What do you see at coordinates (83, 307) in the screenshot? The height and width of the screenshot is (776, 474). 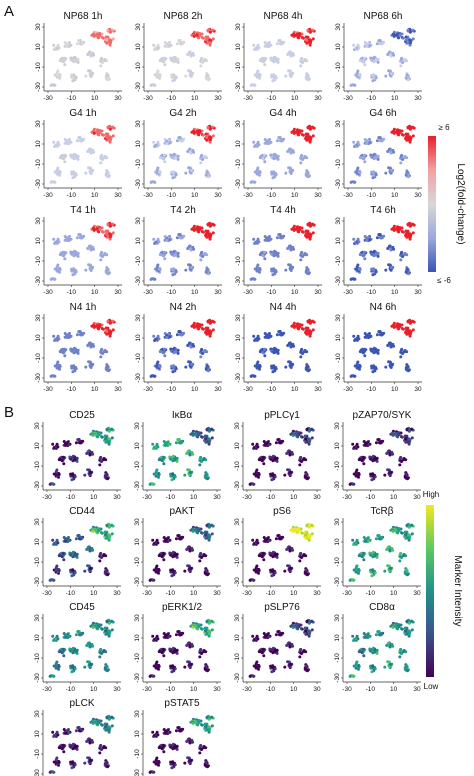 I see `plot-title: N4 1h` at bounding box center [83, 307].